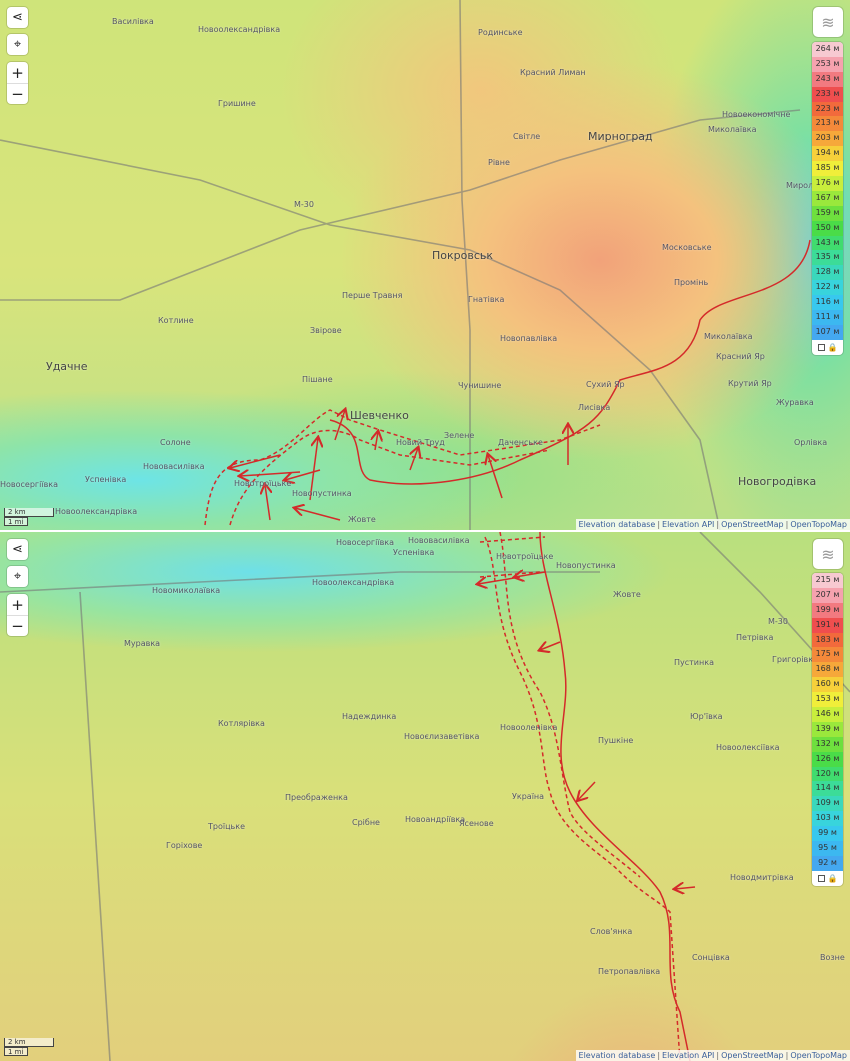 The width and height of the screenshot is (850, 1061). Describe the element at coordinates (594, 407) in the screenshot. I see `place-label: Лисівка` at that location.